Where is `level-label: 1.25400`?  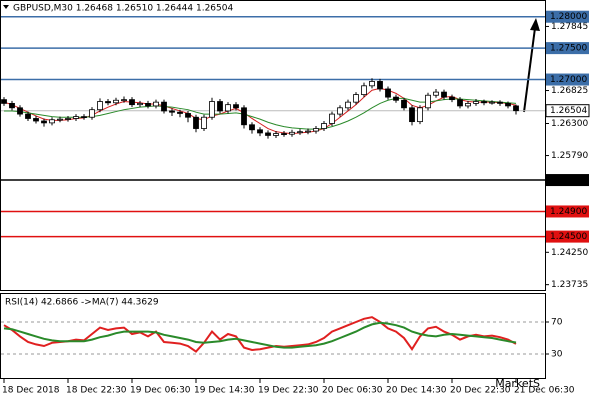 level-label: 1.25400 is located at coordinates (568, 181).